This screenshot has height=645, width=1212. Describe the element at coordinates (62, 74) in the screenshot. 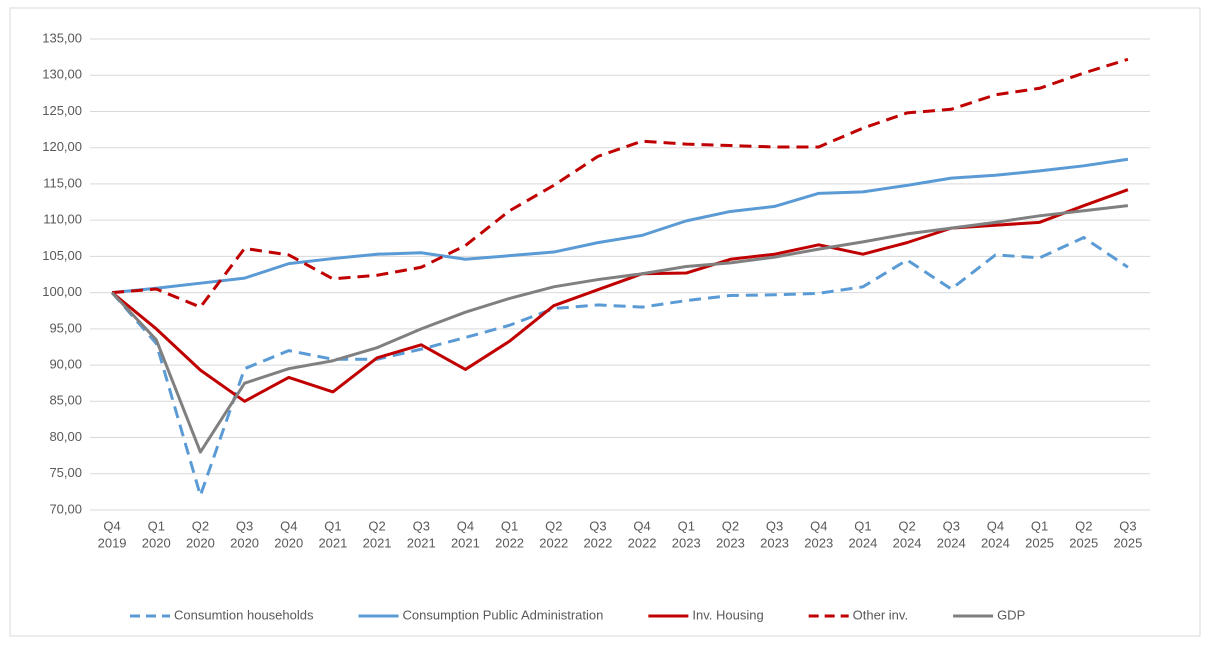

I see `y-tick-label: 130,00` at that location.